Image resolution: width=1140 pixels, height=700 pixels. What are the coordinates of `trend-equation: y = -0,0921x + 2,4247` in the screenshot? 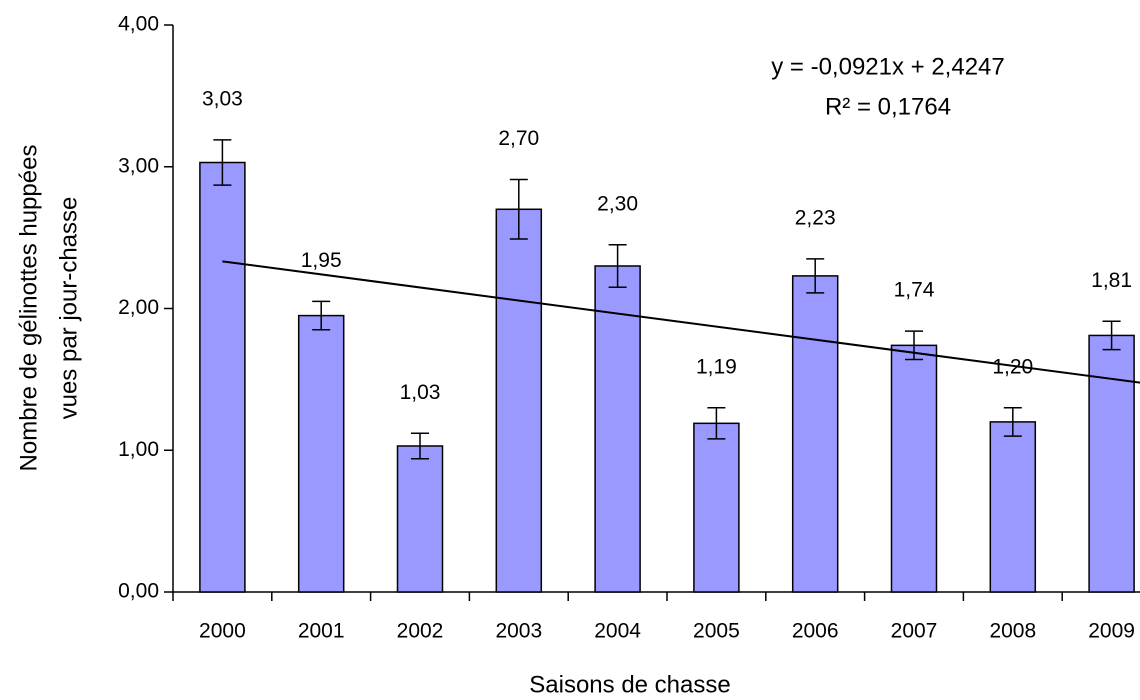 It's located at (888, 66).